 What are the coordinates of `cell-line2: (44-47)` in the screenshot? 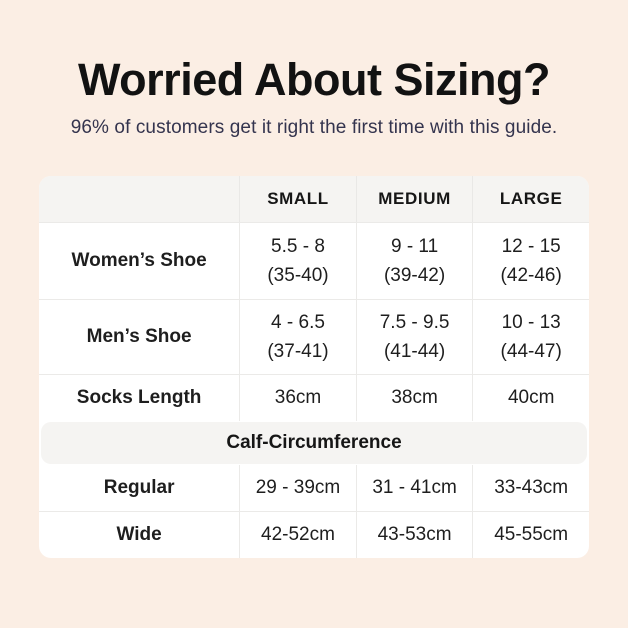 It's located at (531, 351).